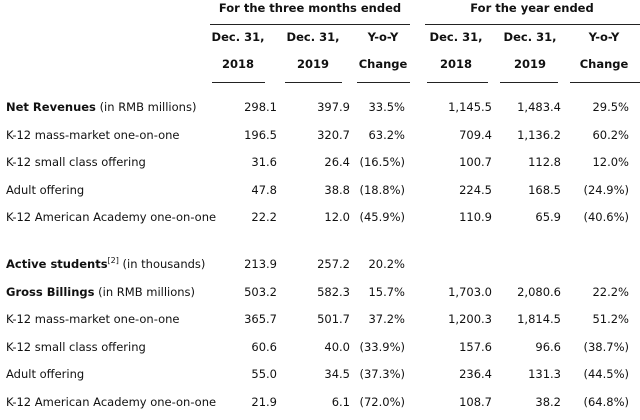  I want to click on row-label-note: (in thousands), so click(164, 264).